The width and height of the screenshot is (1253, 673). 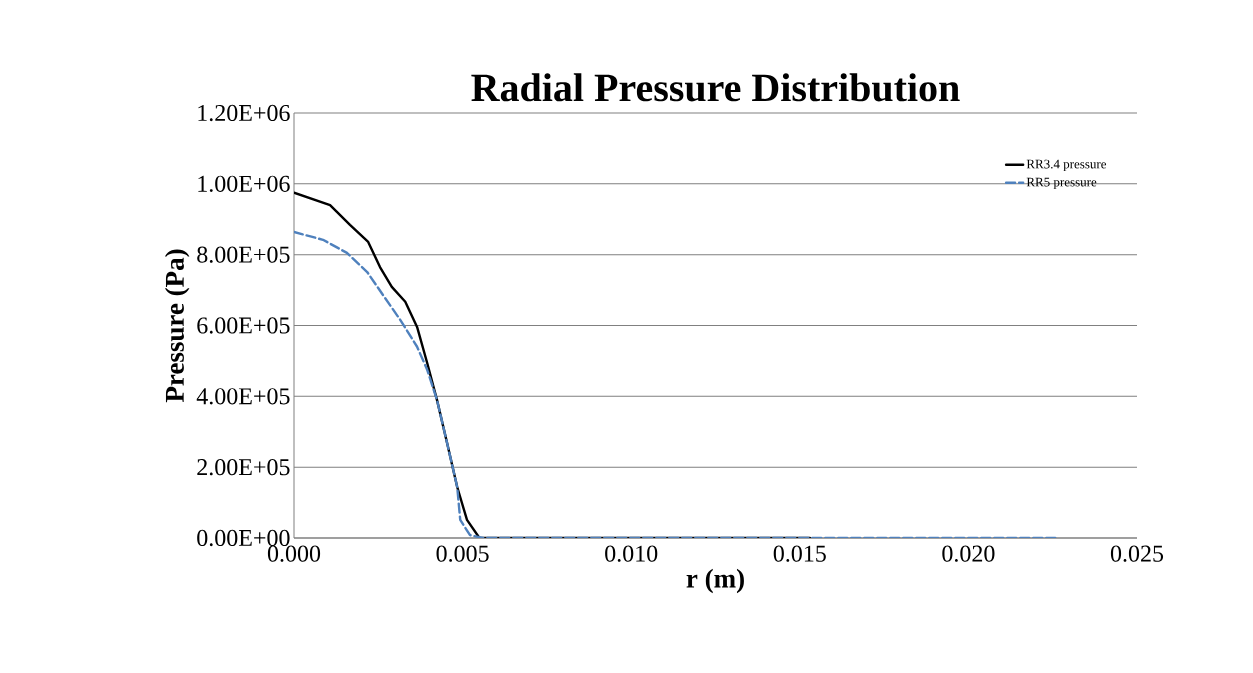 What do you see at coordinates (1137, 553) in the screenshot?
I see `x-tick-label: 0.025` at bounding box center [1137, 553].